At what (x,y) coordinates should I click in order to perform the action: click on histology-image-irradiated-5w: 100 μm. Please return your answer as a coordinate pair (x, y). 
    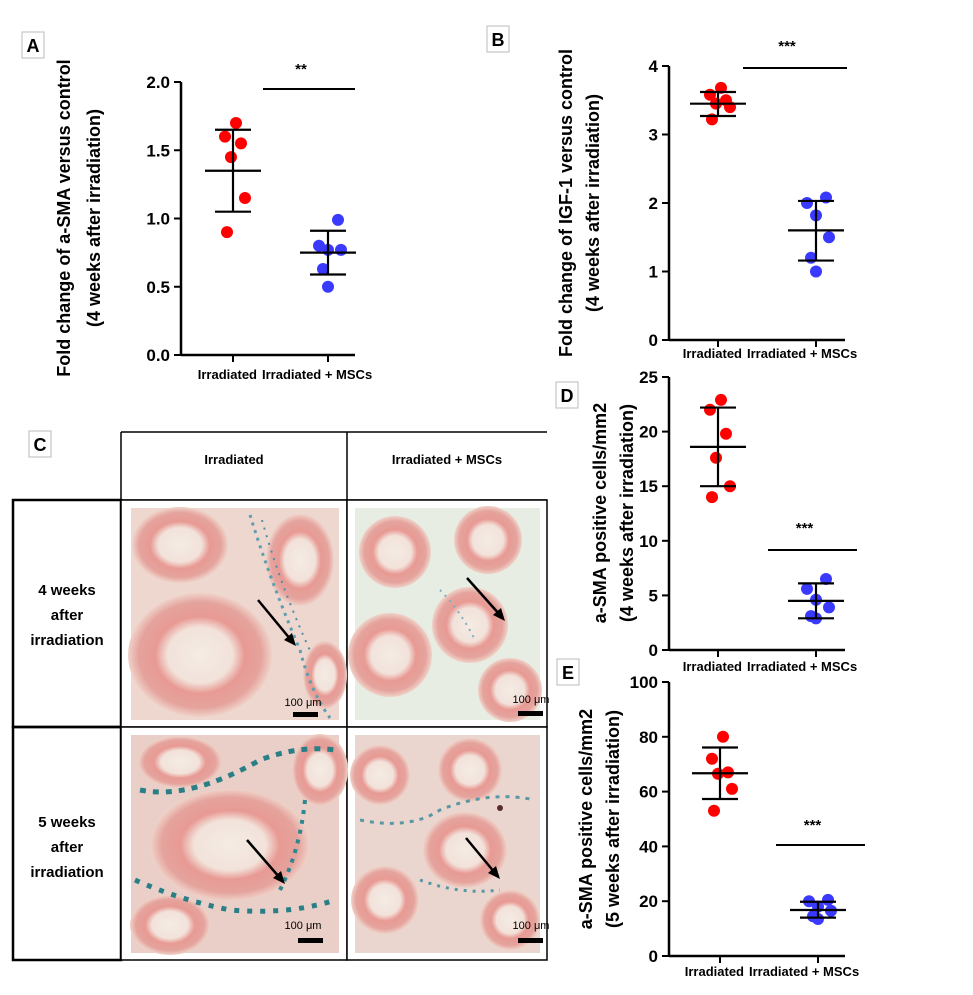
    Looking at the image, I should click on (239, 844).